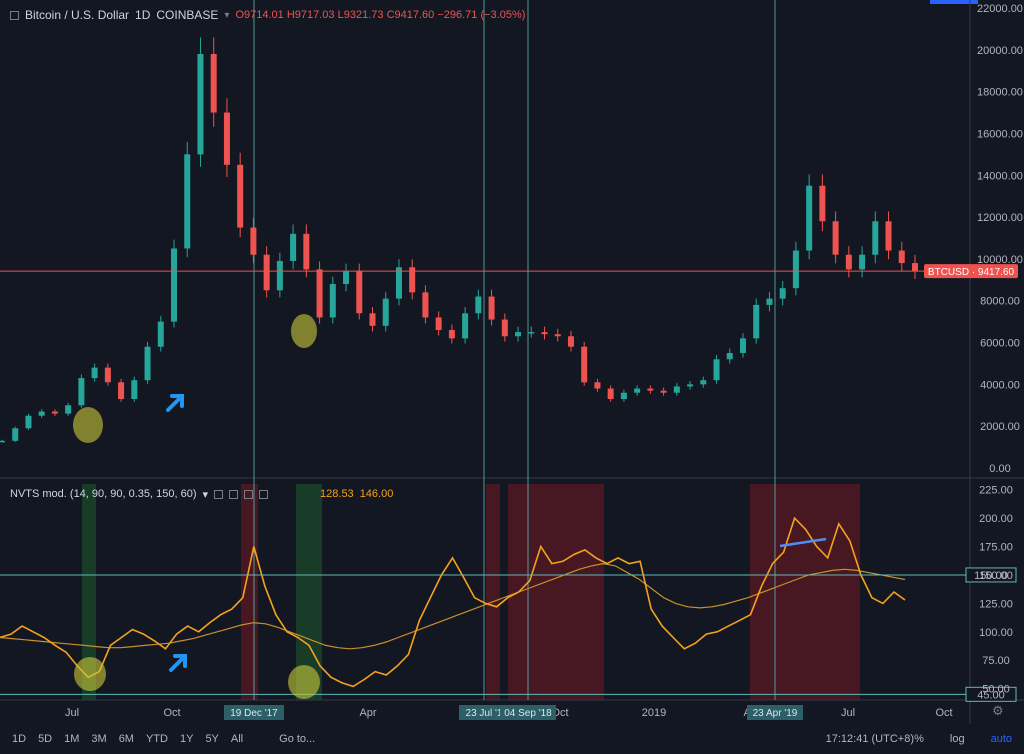  What do you see at coordinates (996, 548) in the screenshot?
I see `indicator-tick-label: 175.00` at bounding box center [996, 548].